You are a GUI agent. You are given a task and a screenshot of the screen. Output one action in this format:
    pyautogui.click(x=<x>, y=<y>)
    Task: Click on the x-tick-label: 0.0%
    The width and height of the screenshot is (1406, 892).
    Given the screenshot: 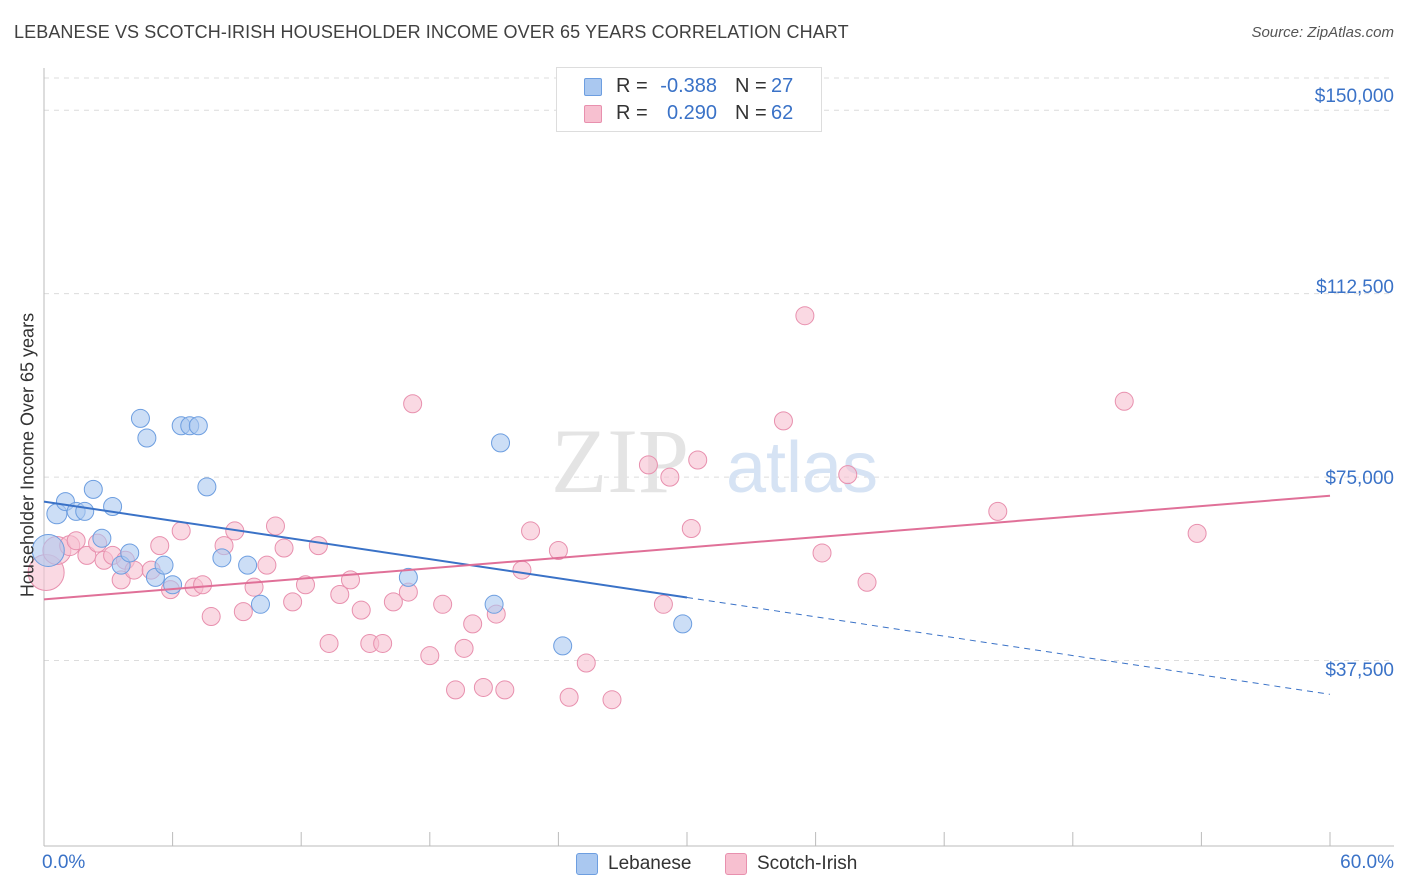 What is the action you would take?
    pyautogui.click(x=64, y=862)
    